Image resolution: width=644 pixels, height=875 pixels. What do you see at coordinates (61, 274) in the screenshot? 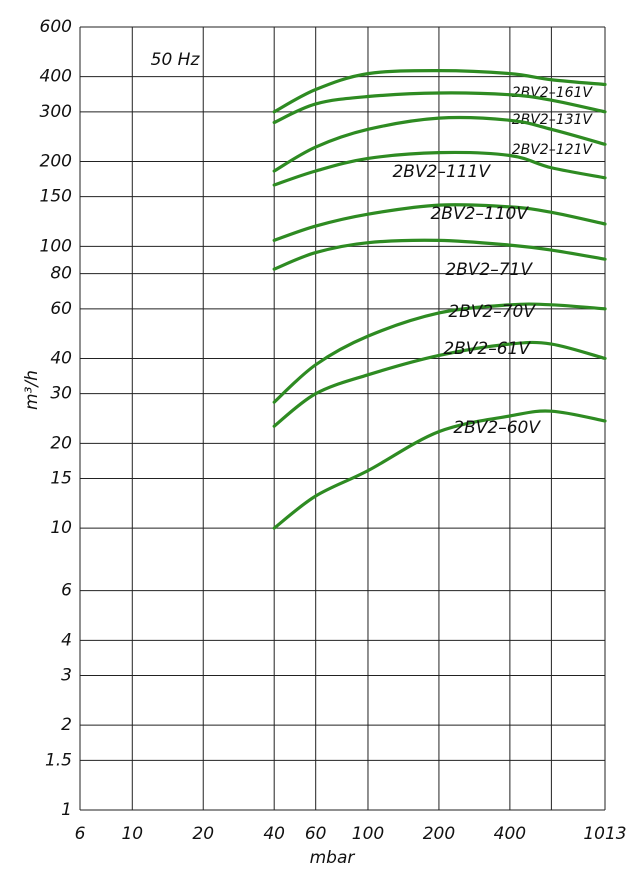
I see `y-tick-label: 80` at bounding box center [61, 274].